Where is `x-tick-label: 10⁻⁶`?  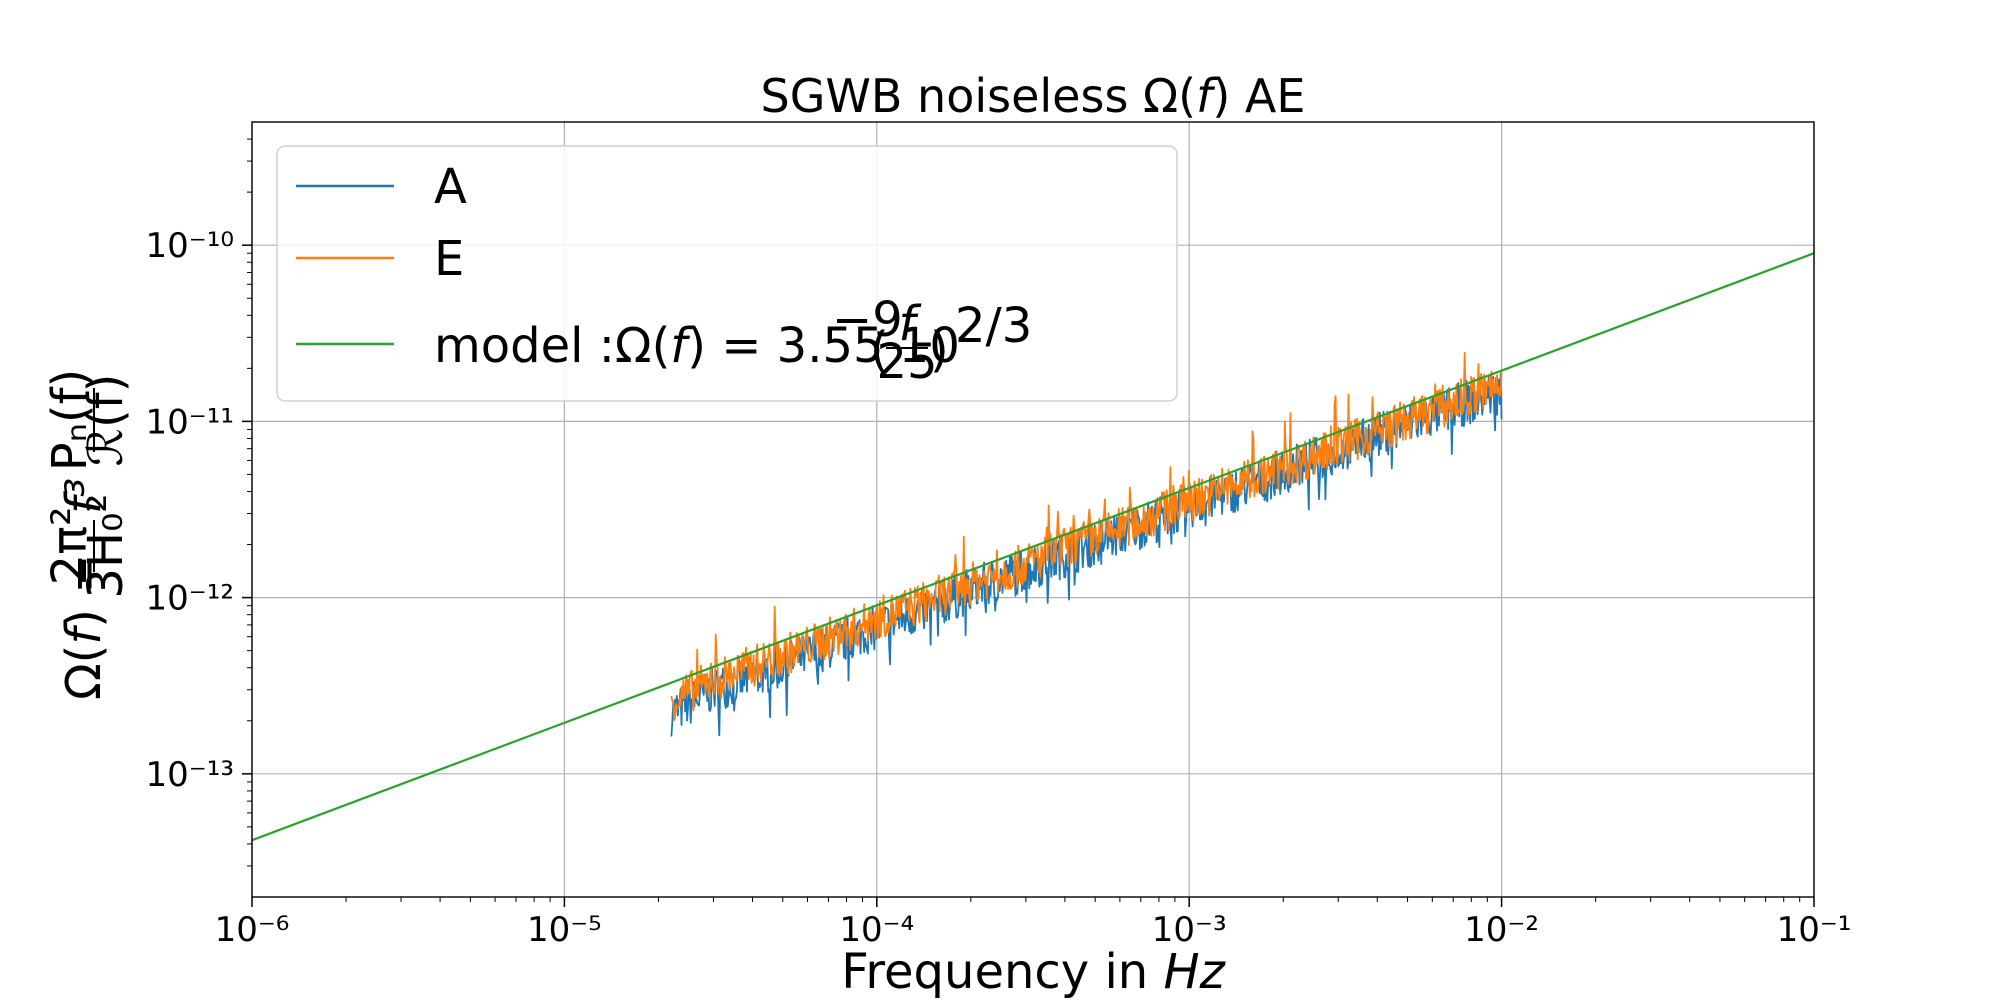 x-tick-label: 10⁻⁶ is located at coordinates (252, 930).